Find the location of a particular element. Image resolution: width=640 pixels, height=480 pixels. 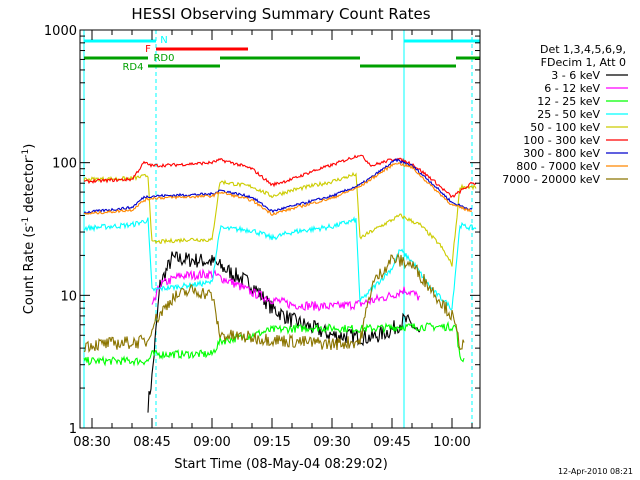

legend-label: 800 - 7000 keV is located at coordinates (558, 166).